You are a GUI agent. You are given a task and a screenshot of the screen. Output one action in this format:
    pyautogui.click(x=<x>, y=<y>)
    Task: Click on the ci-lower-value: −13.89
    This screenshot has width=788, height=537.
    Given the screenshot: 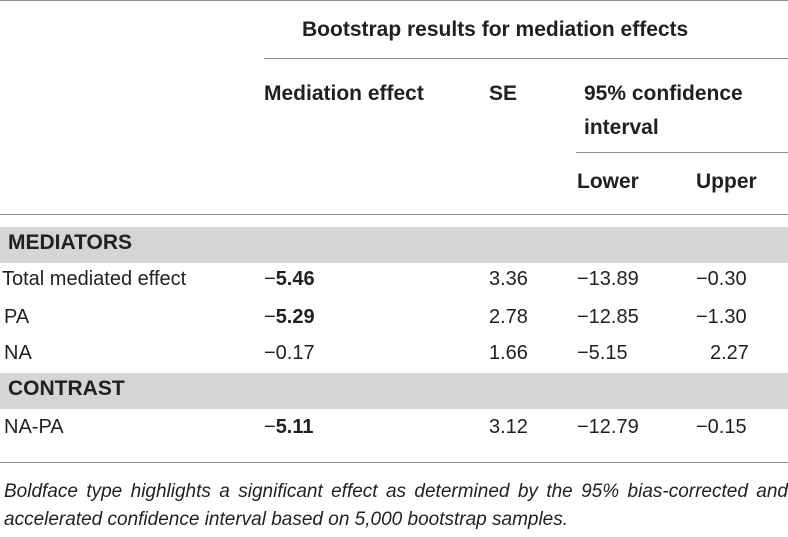 What is the action you would take?
    pyautogui.click(x=608, y=279)
    